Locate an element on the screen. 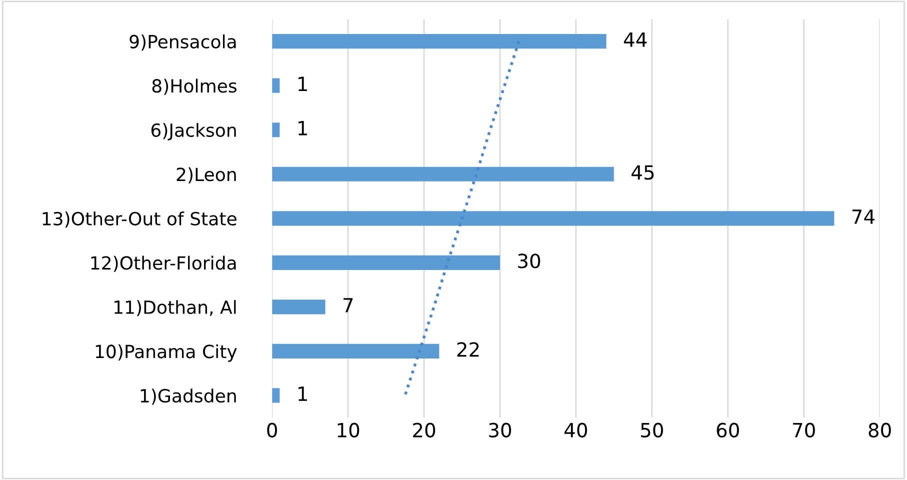 Image resolution: width=907 pixels, height=480 pixels. x-tick-label: 60 is located at coordinates (727, 430).